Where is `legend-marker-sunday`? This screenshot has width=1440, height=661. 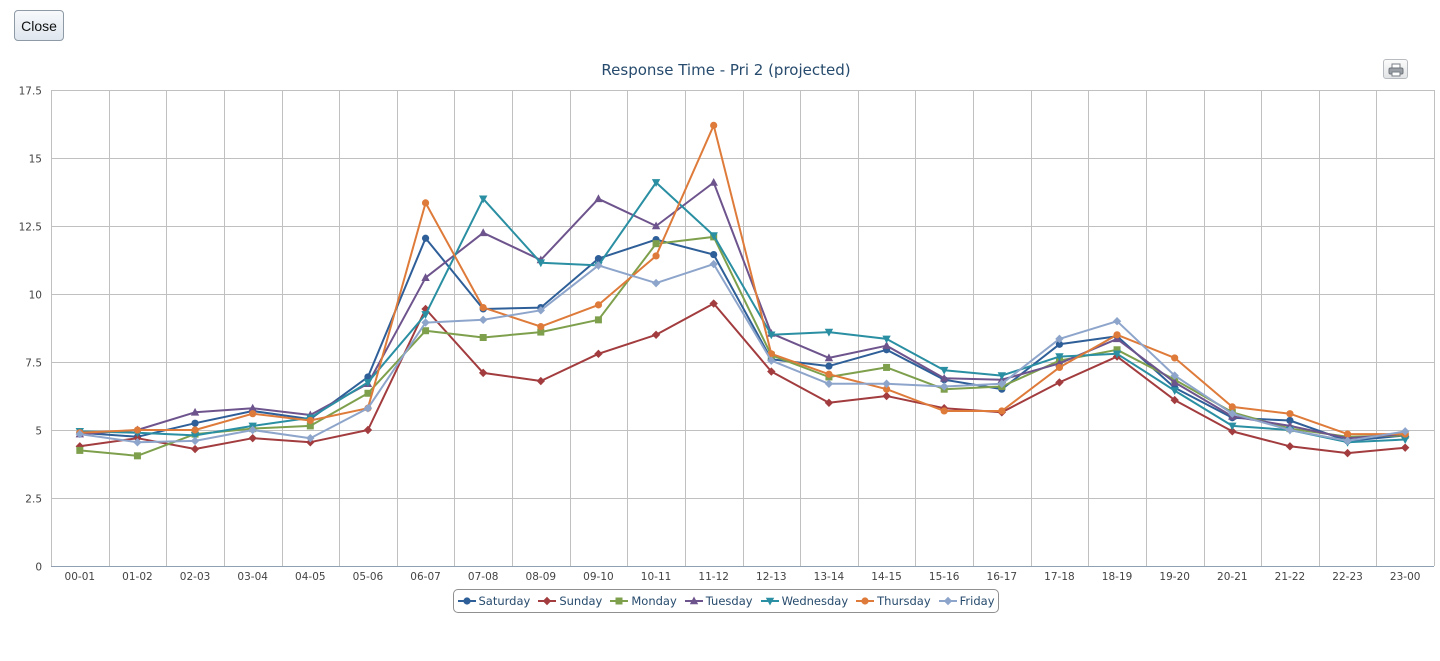 legend-marker-sunday is located at coordinates (547, 601).